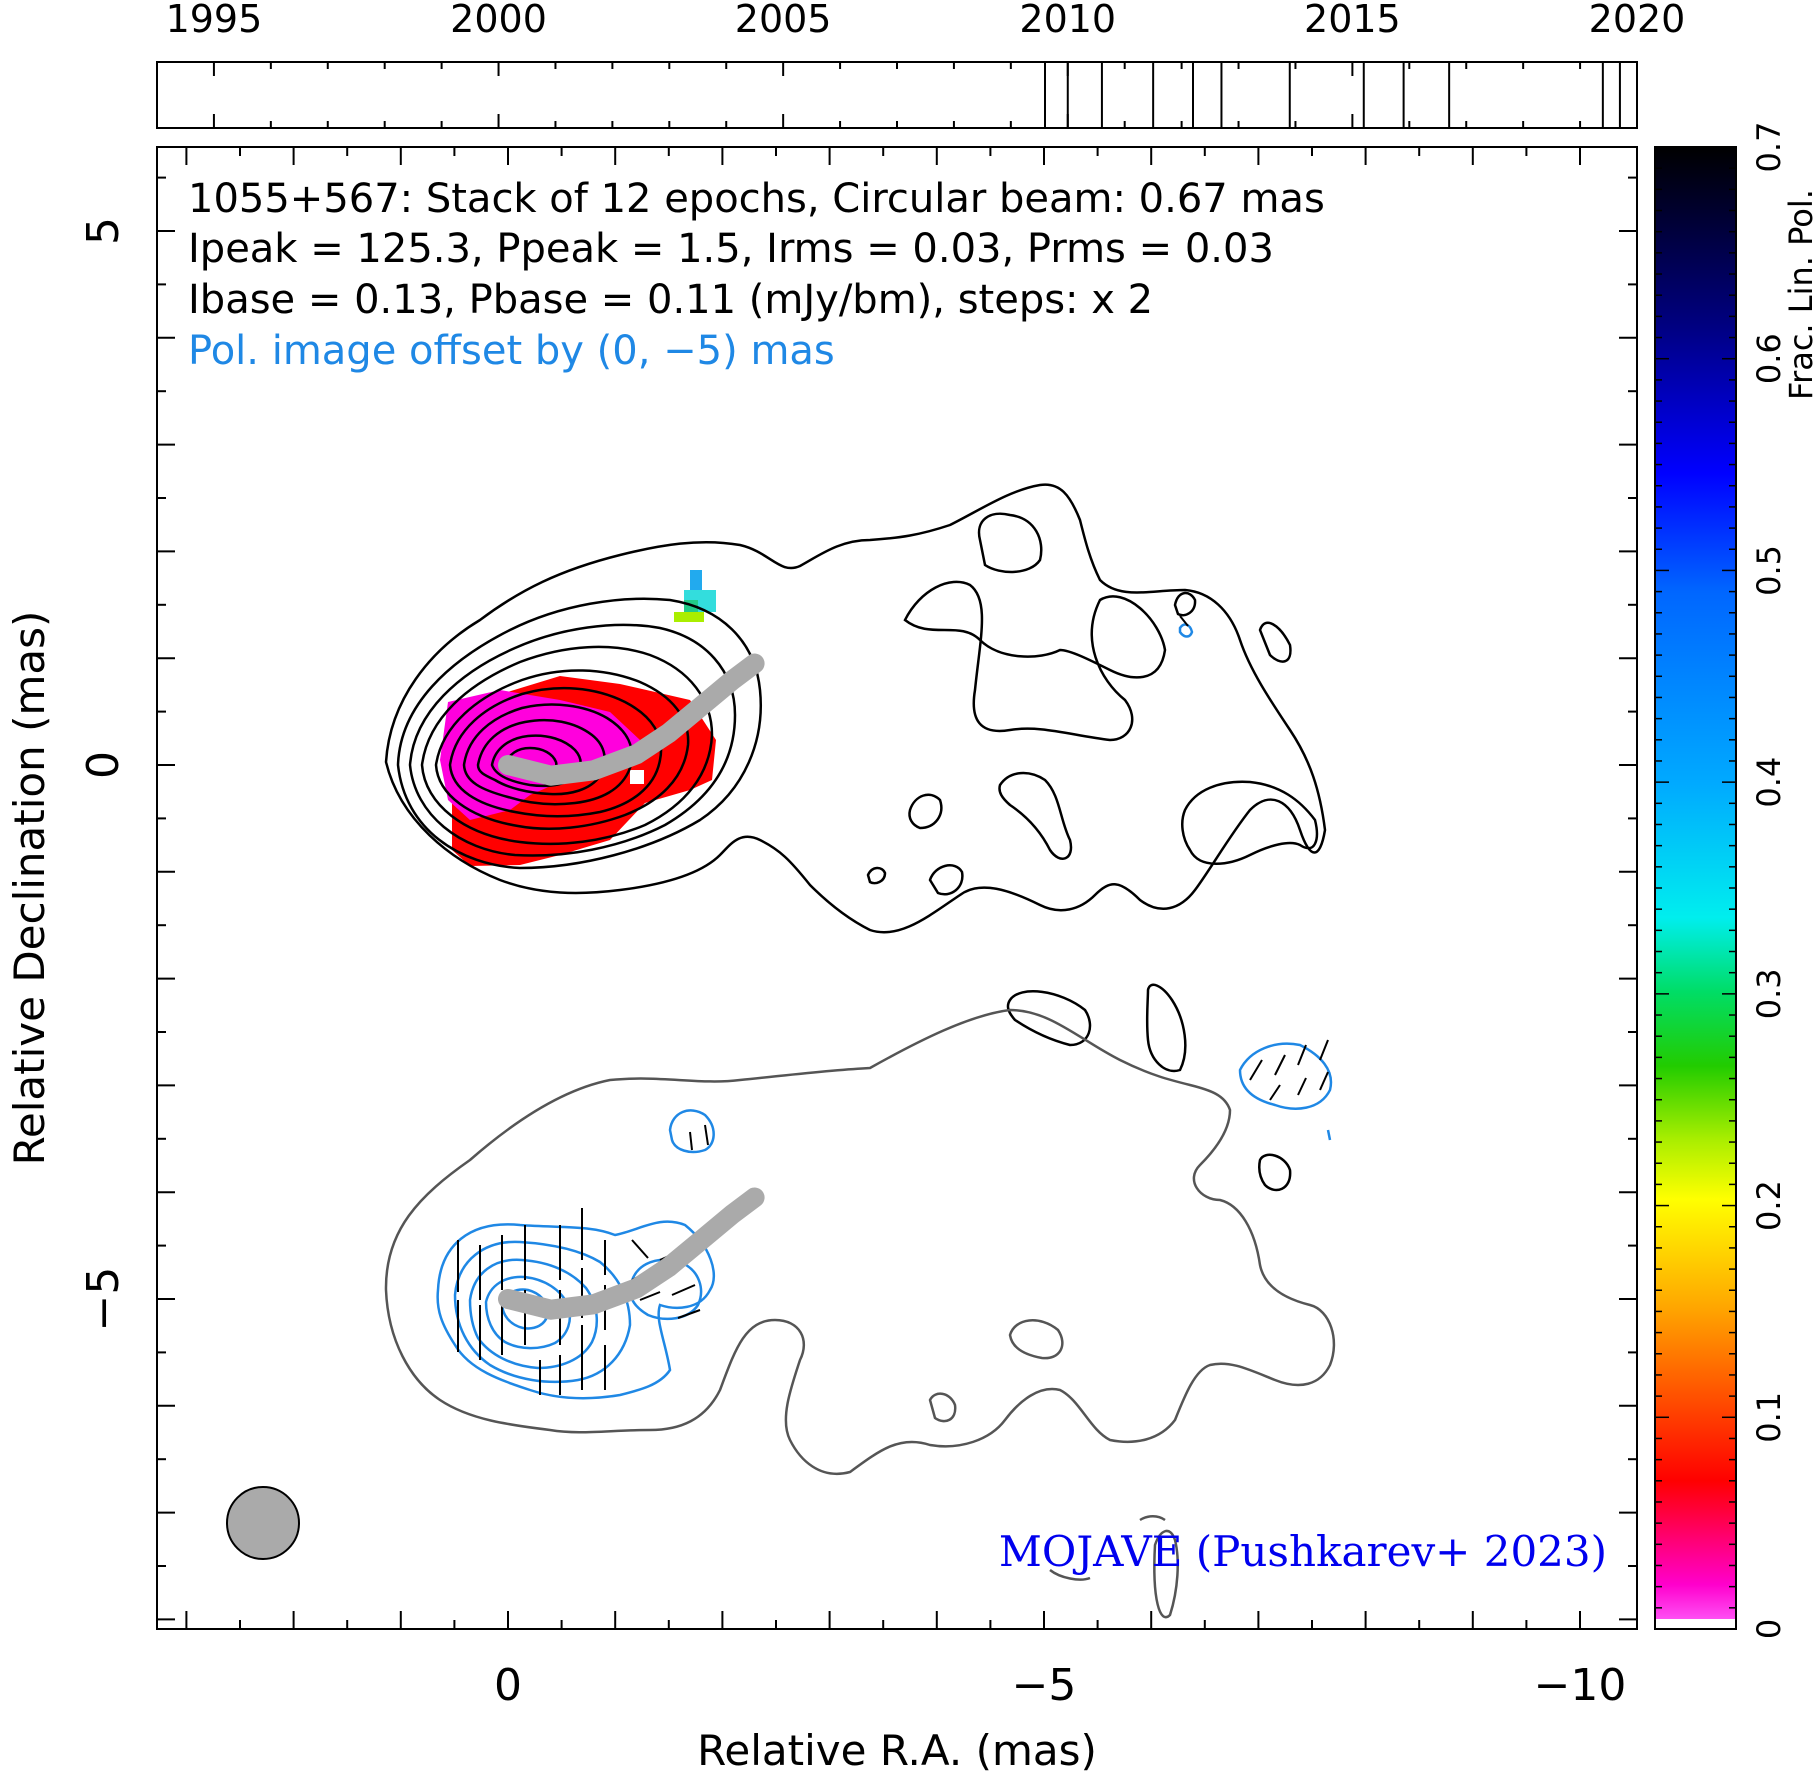 The width and height of the screenshot is (1819, 1778). Describe the element at coordinates (1769, 993) in the screenshot. I see `colorbar-tick-label: 0.3` at that location.